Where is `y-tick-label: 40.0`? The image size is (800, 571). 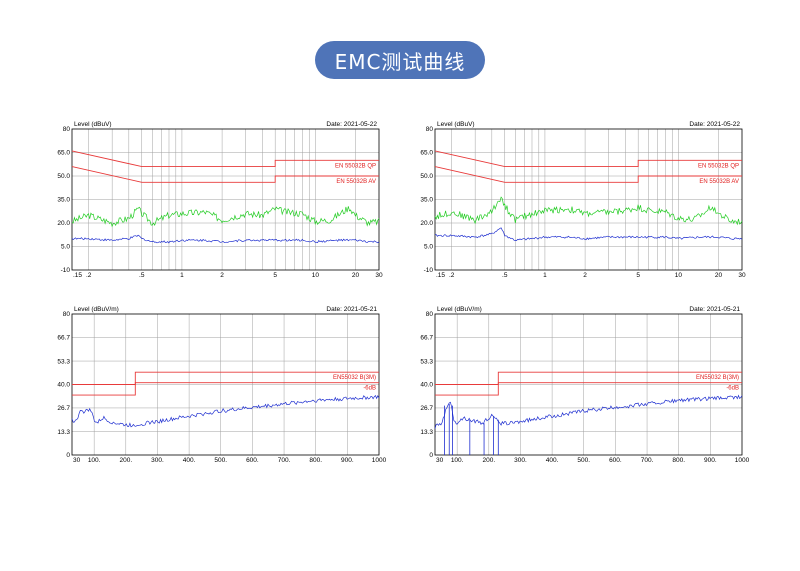 y-tick-label: 40.0 is located at coordinates (426, 385).